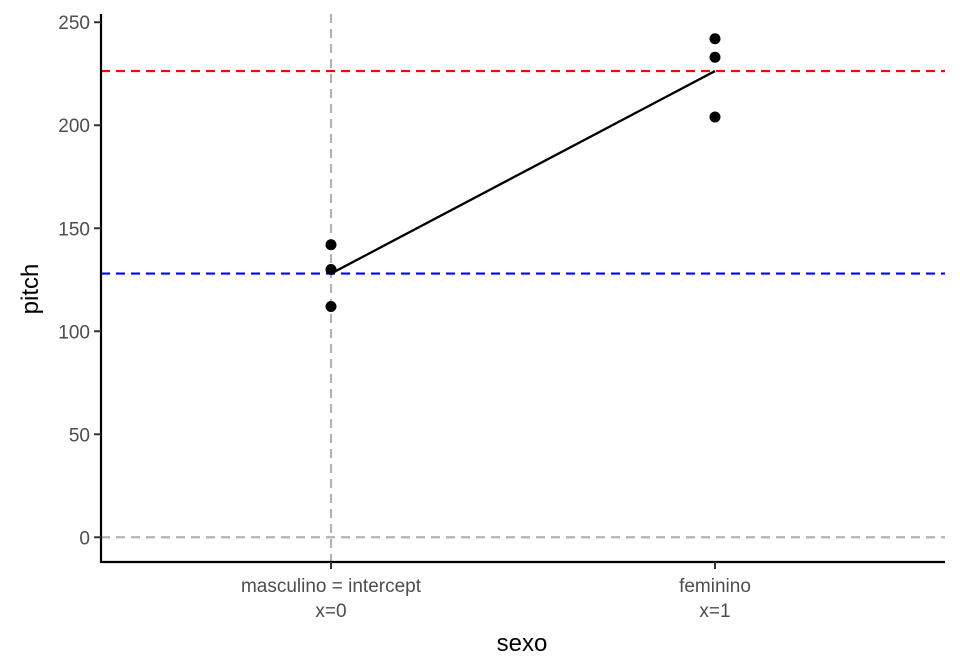 This screenshot has width=960, height=672. Describe the element at coordinates (330, 611) in the screenshot. I see `x-tick-label-0-line2: x=0` at that location.